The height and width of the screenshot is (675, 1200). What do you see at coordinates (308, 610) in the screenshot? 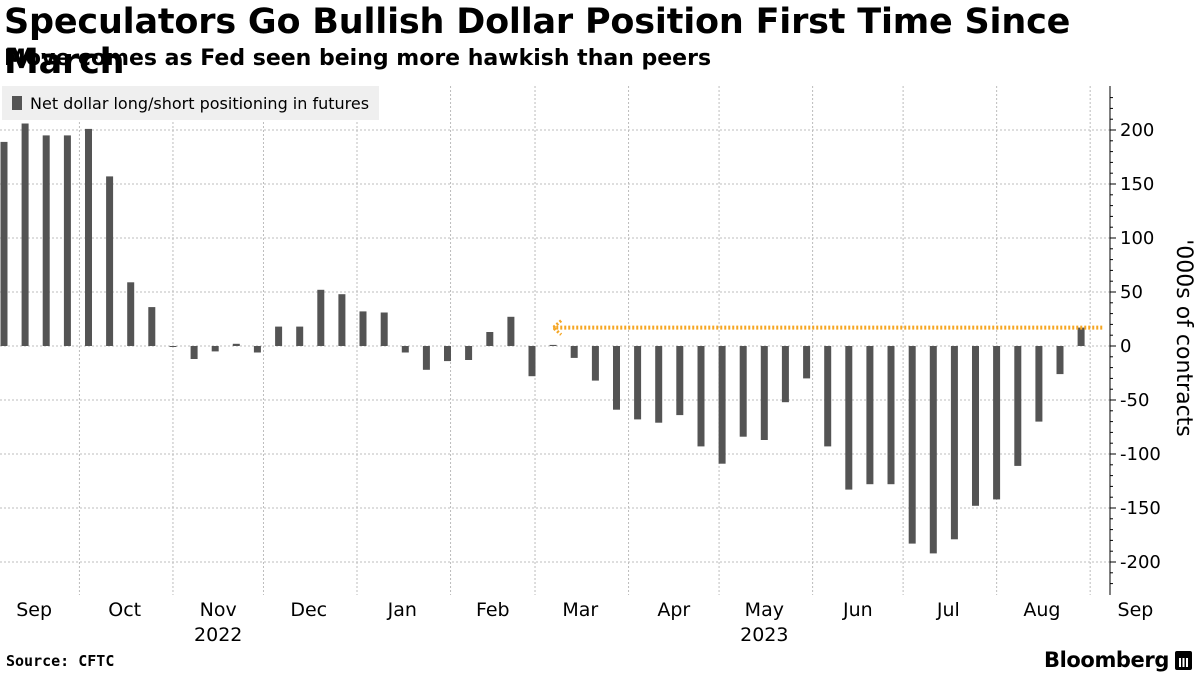
I see `x-tick-label: Dec` at bounding box center [308, 610].